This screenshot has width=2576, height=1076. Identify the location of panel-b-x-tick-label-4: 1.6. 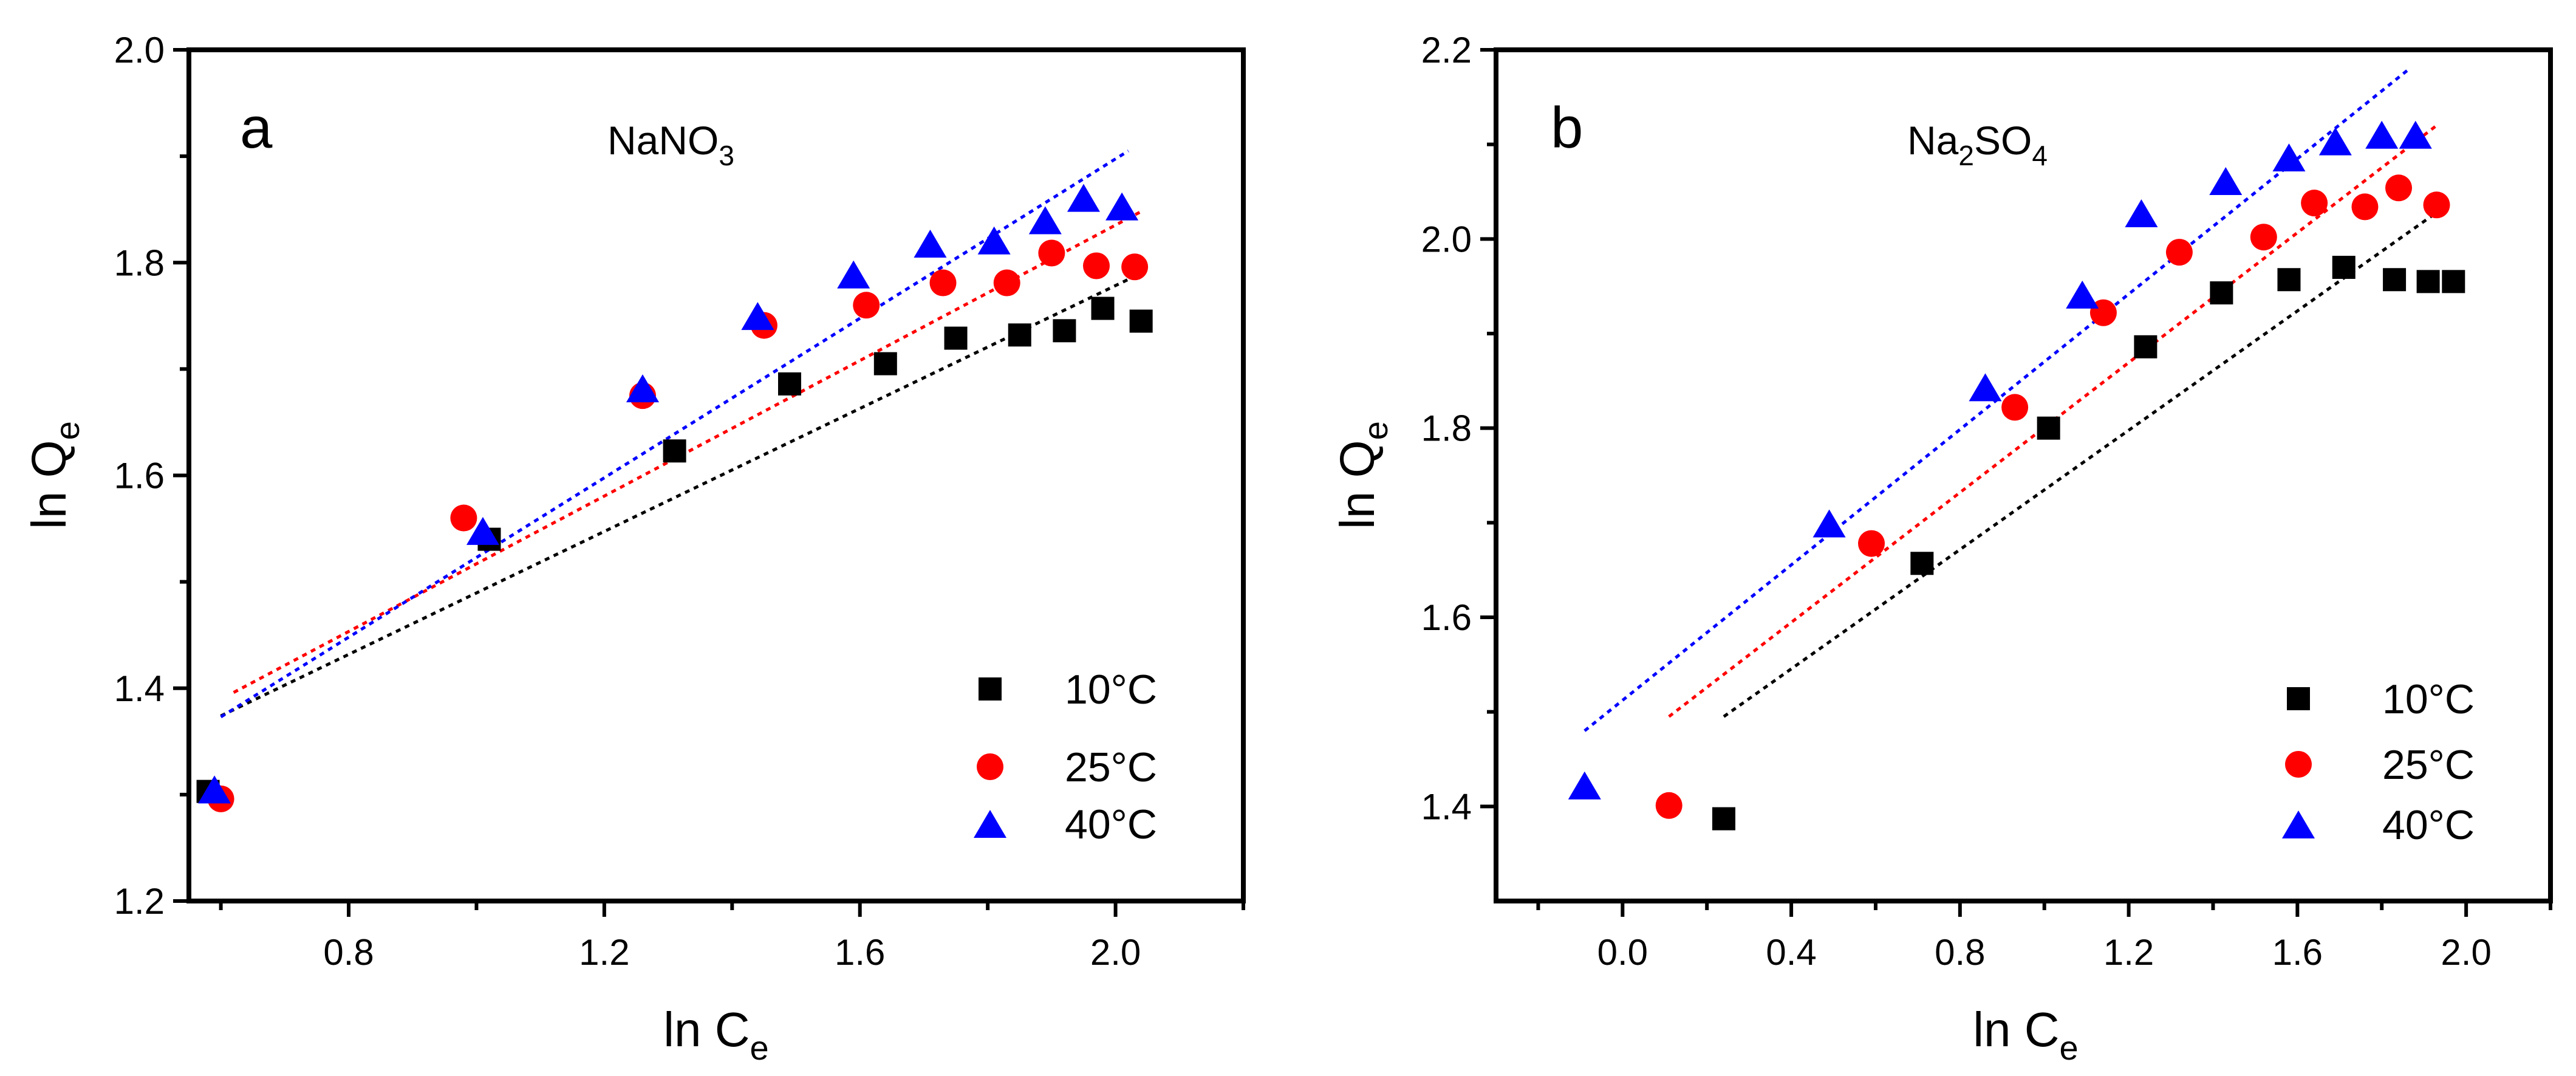
(2297, 952).